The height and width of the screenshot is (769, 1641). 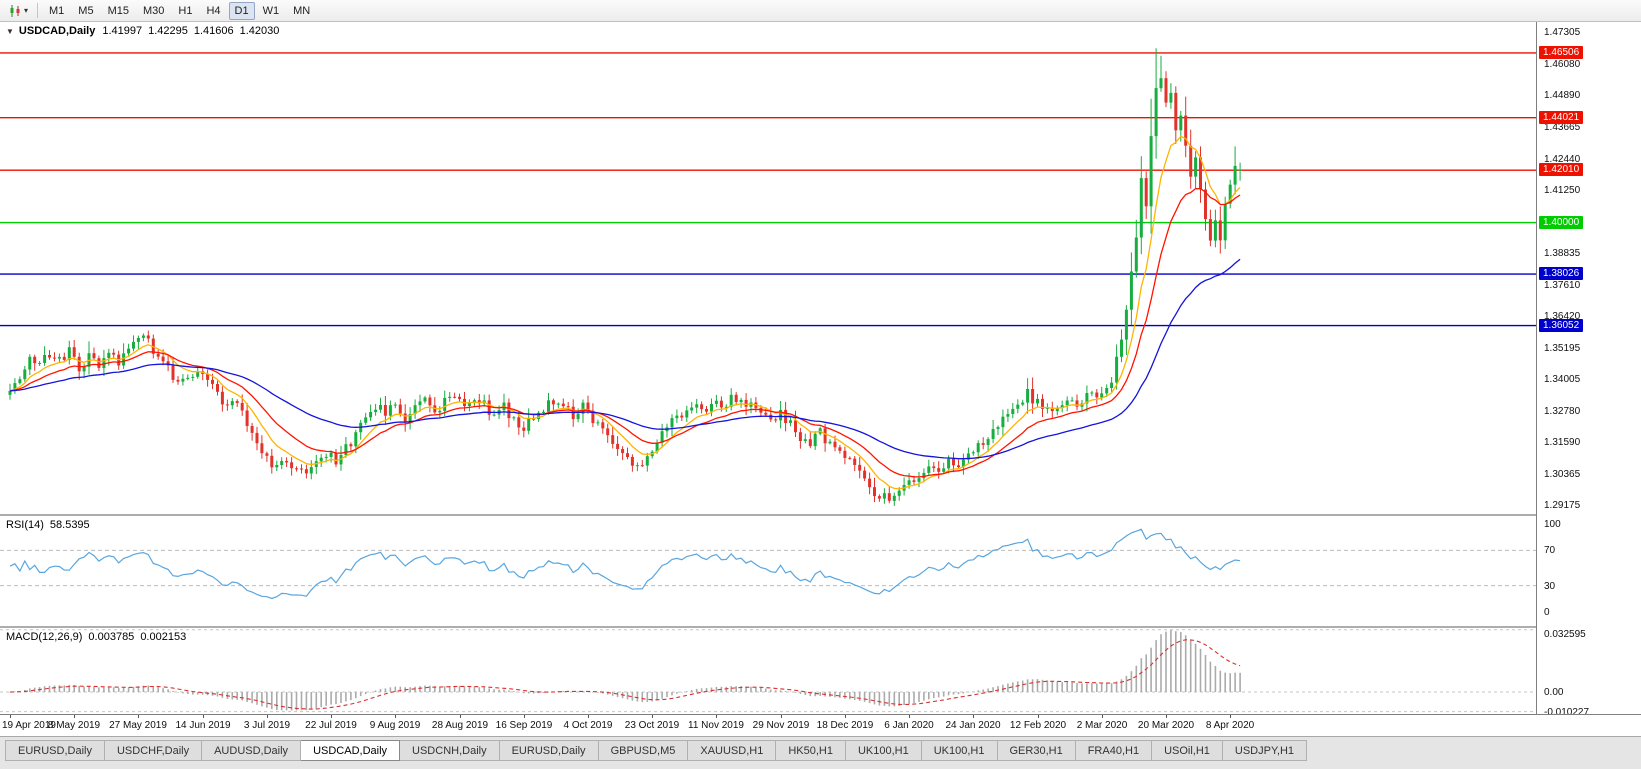 I want to click on chart-tab-USDJPY-H1: USDJPY,H1, so click(x=1265, y=750).